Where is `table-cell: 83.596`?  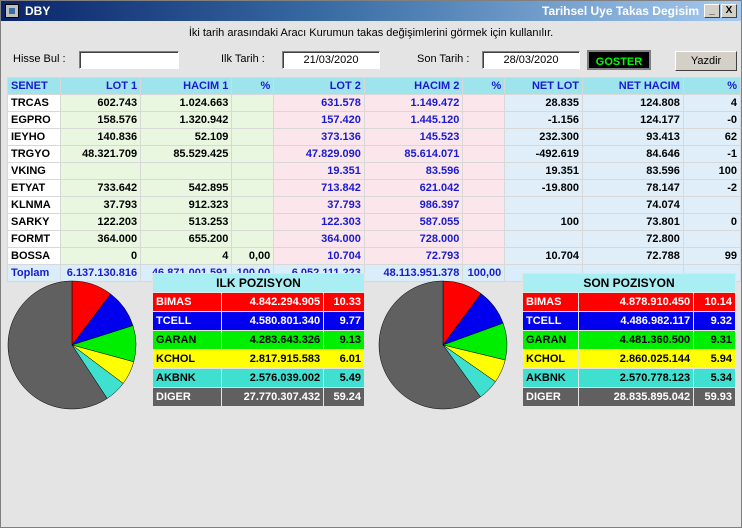 table-cell: 83.596 is located at coordinates (633, 171).